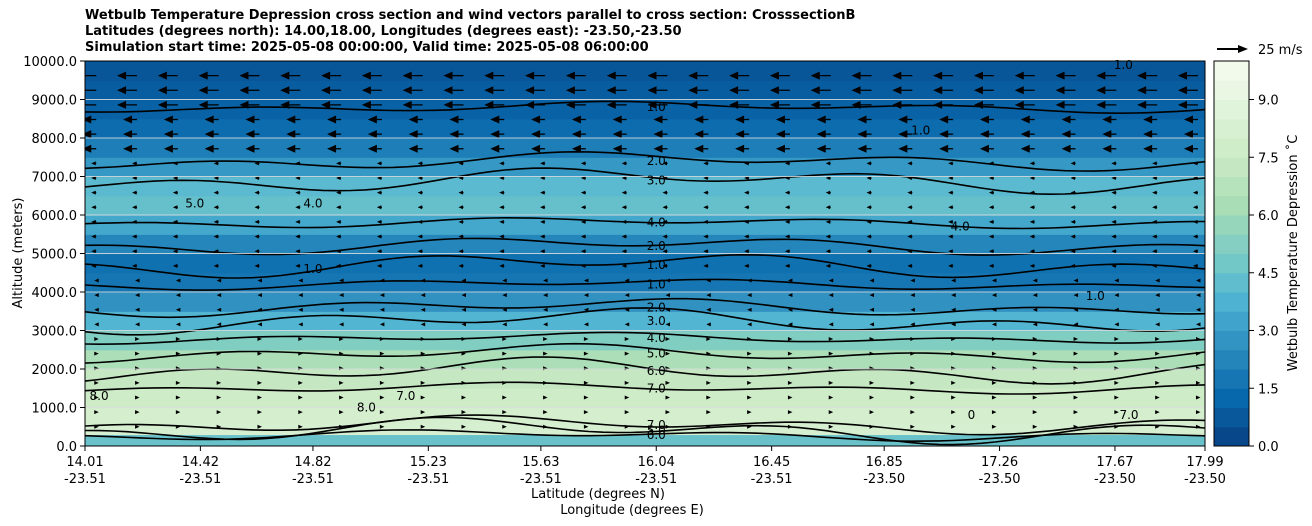 The image size is (1312, 526). What do you see at coordinates (656, 246) in the screenshot?
I see `contour-label: 2.0` at bounding box center [656, 246].